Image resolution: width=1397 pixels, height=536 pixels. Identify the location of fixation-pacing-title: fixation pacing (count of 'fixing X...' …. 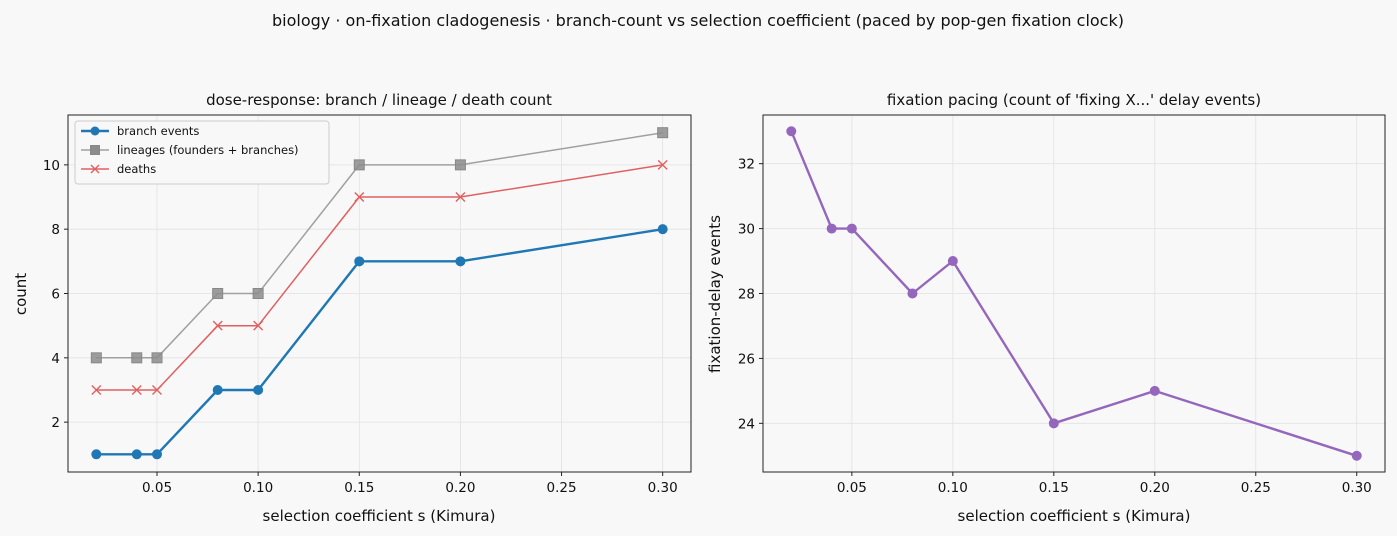
(1074, 100).